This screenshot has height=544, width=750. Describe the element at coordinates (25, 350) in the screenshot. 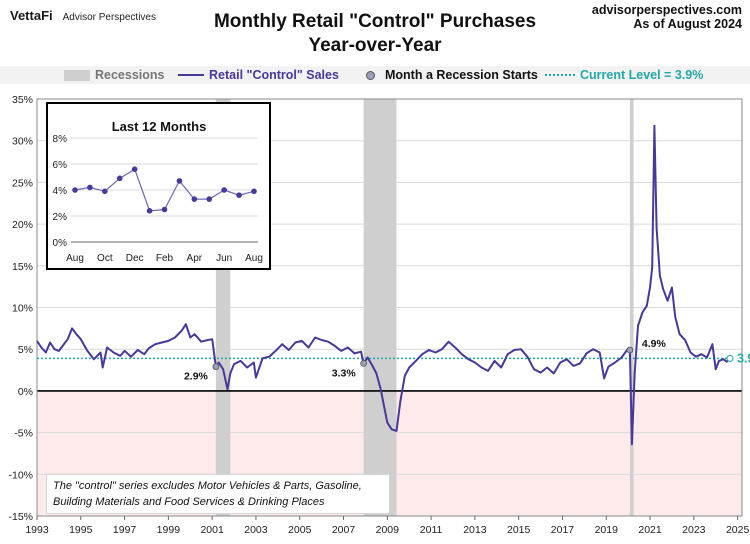

I see `y-tick-label: 5%` at that location.